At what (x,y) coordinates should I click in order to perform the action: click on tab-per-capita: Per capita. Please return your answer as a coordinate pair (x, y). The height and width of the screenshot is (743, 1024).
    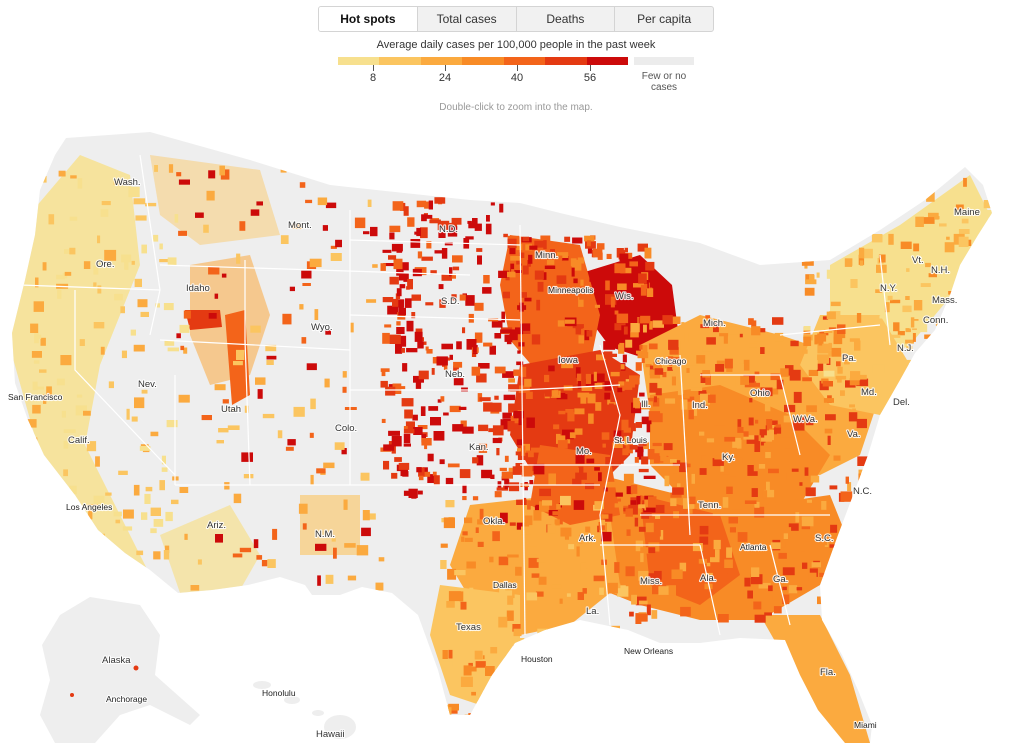
    Looking at the image, I should click on (663, 19).